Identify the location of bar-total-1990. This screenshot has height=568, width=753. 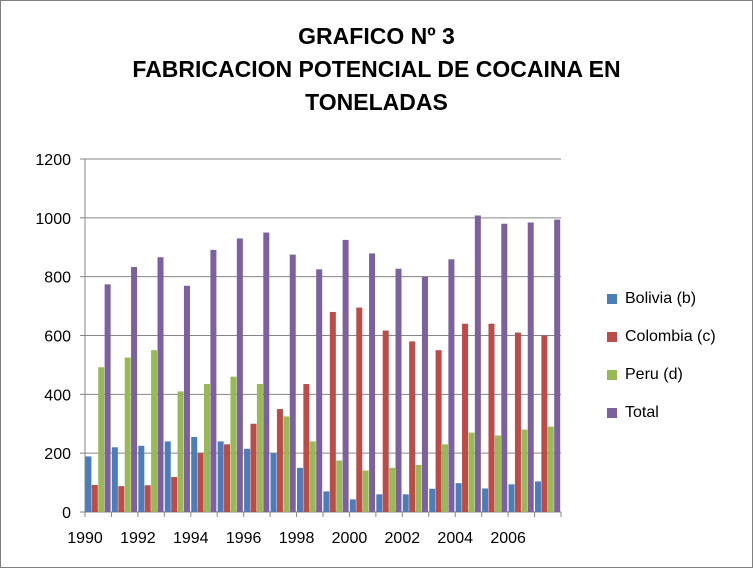
(107, 398).